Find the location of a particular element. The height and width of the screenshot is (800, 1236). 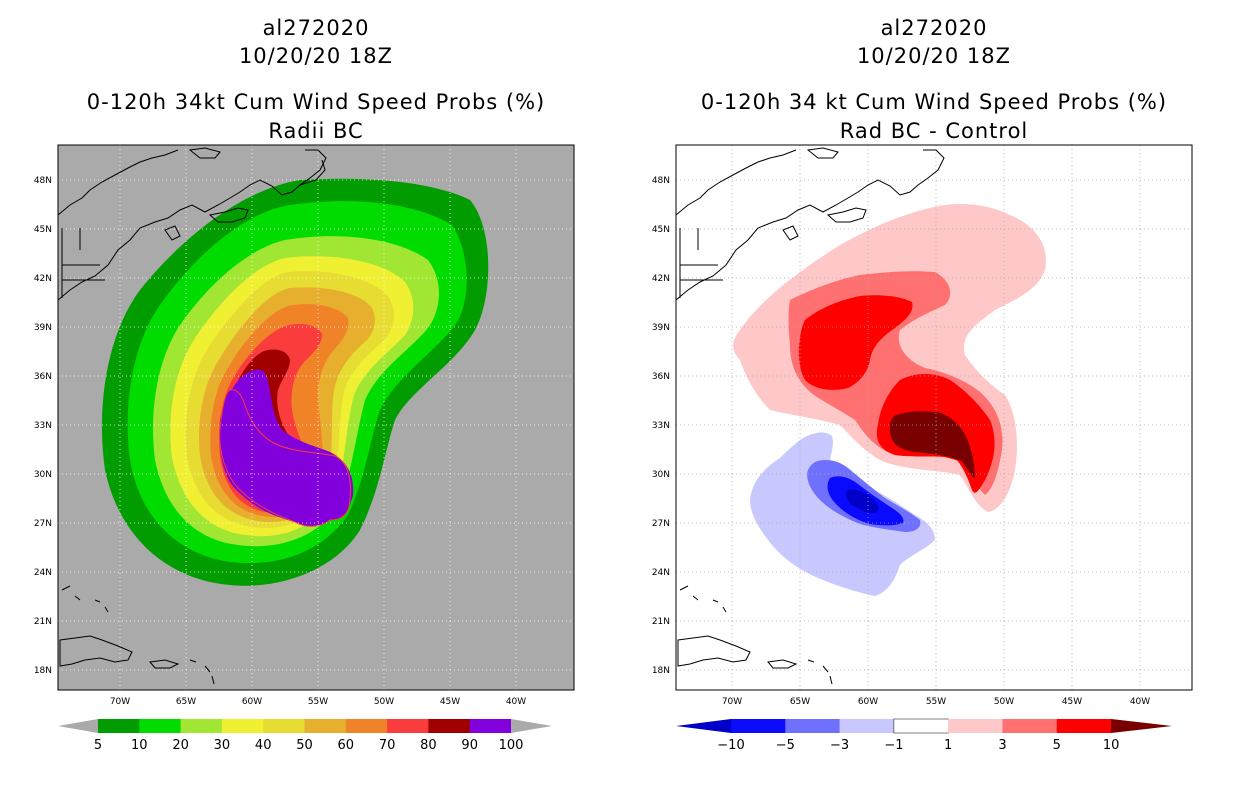

right-lon-label: 65W is located at coordinates (800, 702).